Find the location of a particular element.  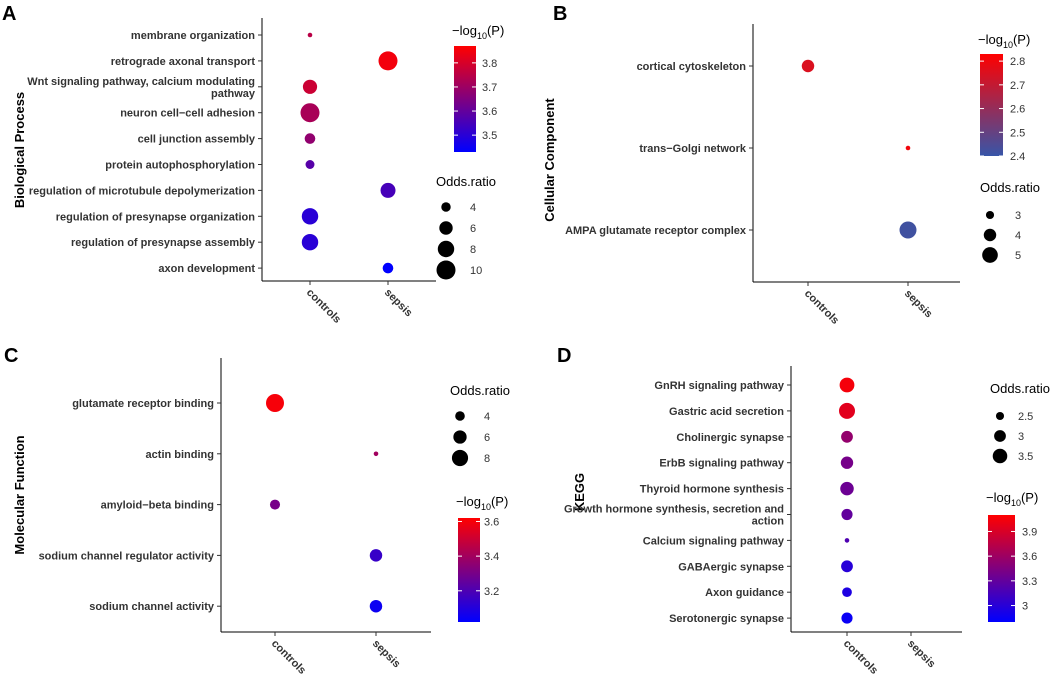

size-legend-label: 5 is located at coordinates (1018, 256).